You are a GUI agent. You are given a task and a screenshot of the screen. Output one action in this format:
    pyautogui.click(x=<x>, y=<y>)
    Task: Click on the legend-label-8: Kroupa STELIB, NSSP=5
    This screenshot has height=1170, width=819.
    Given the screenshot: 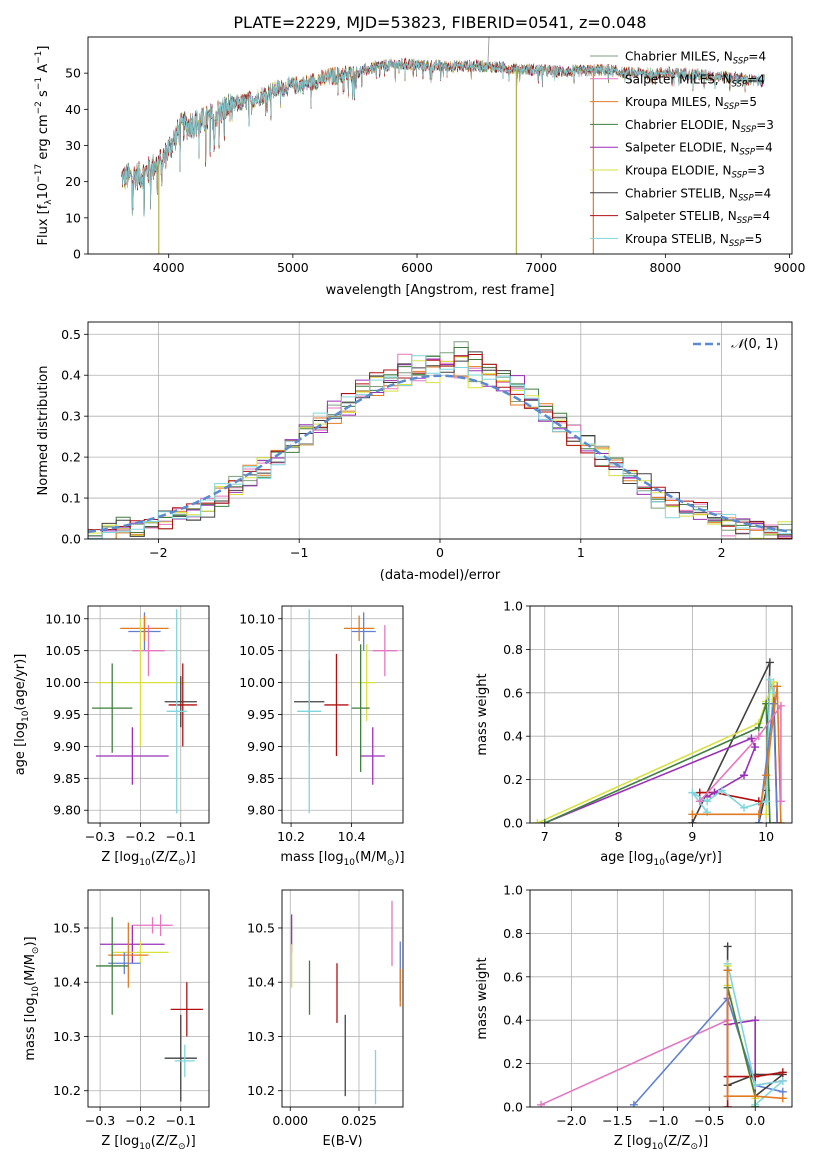 What is the action you would take?
    pyautogui.click(x=693, y=240)
    